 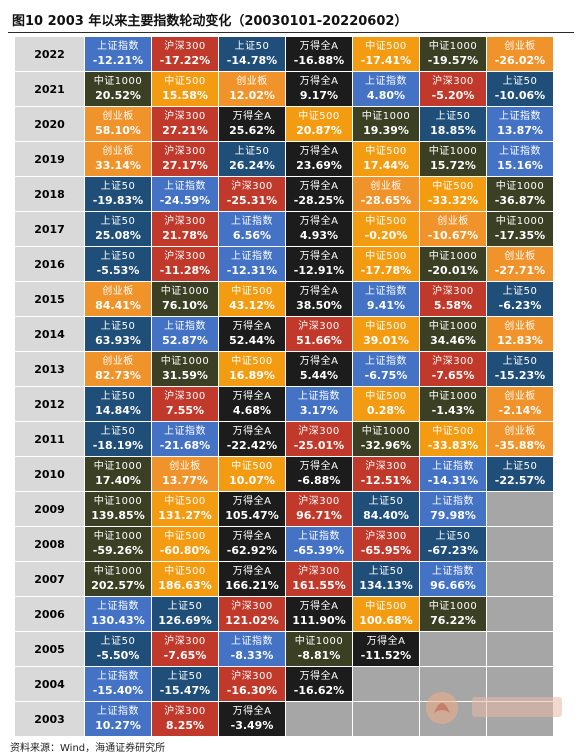 What do you see at coordinates (252, 515) in the screenshot?
I see `index-return: 105.47%` at bounding box center [252, 515].